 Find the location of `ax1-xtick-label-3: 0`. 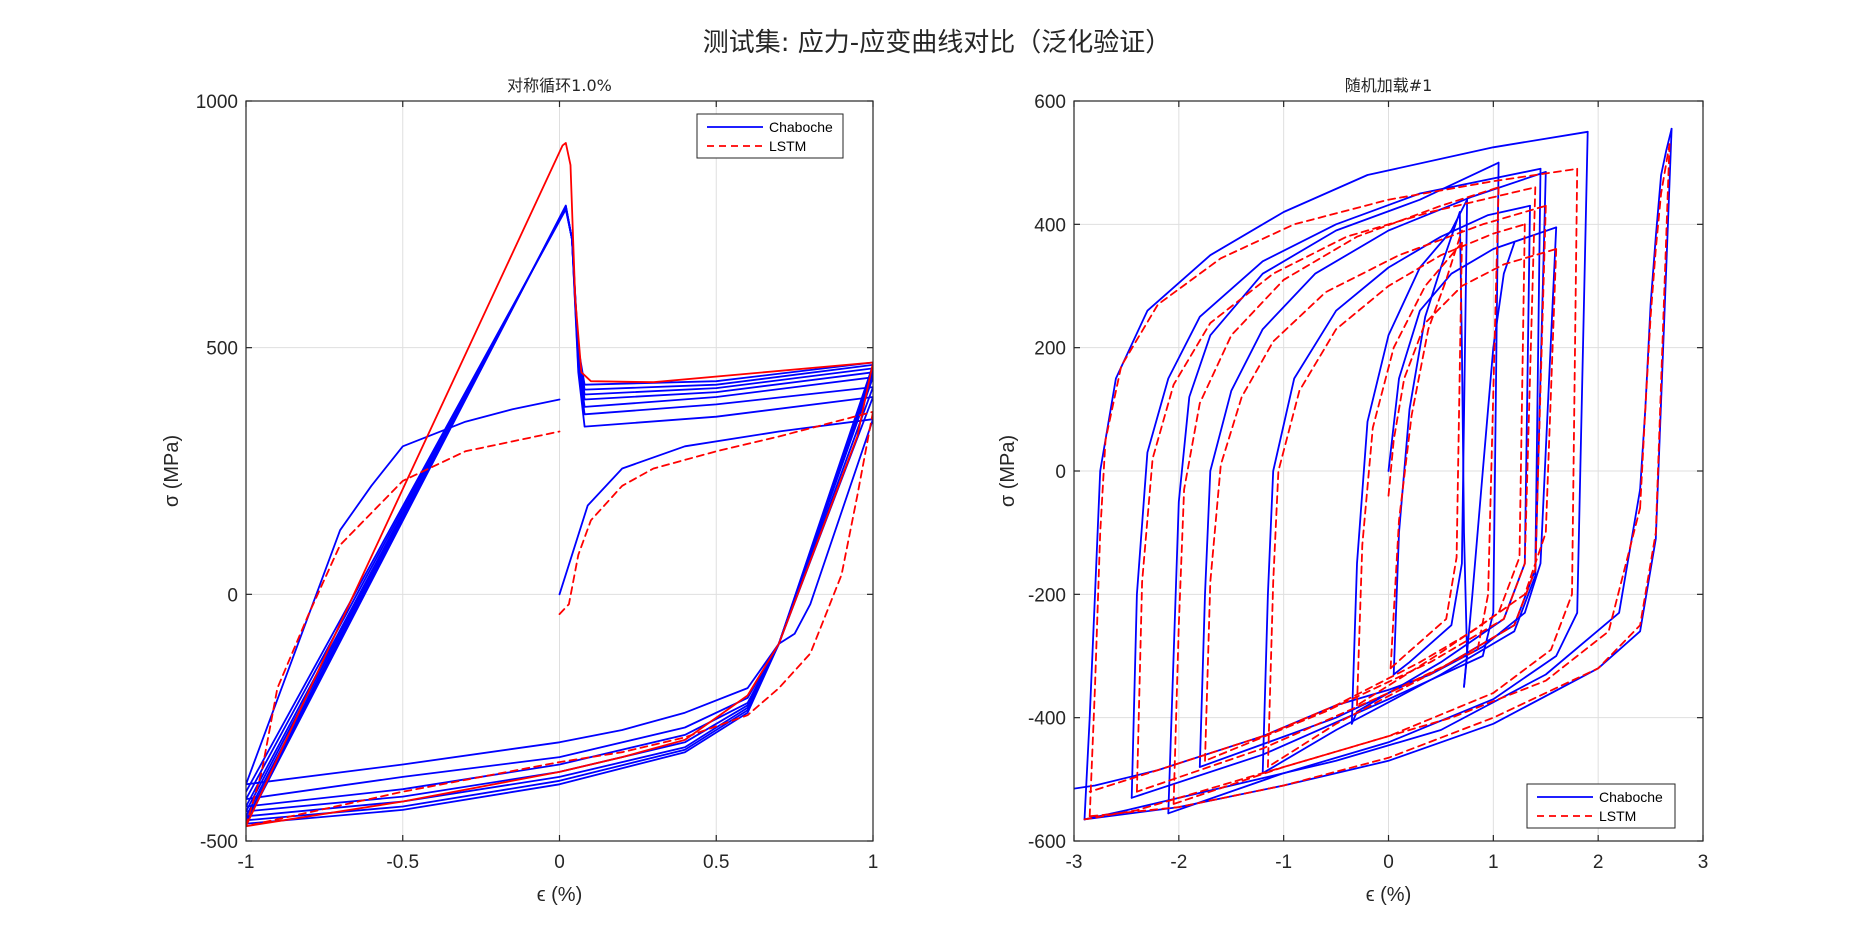

ax1-xtick-label-3: 0 is located at coordinates (1388, 862).